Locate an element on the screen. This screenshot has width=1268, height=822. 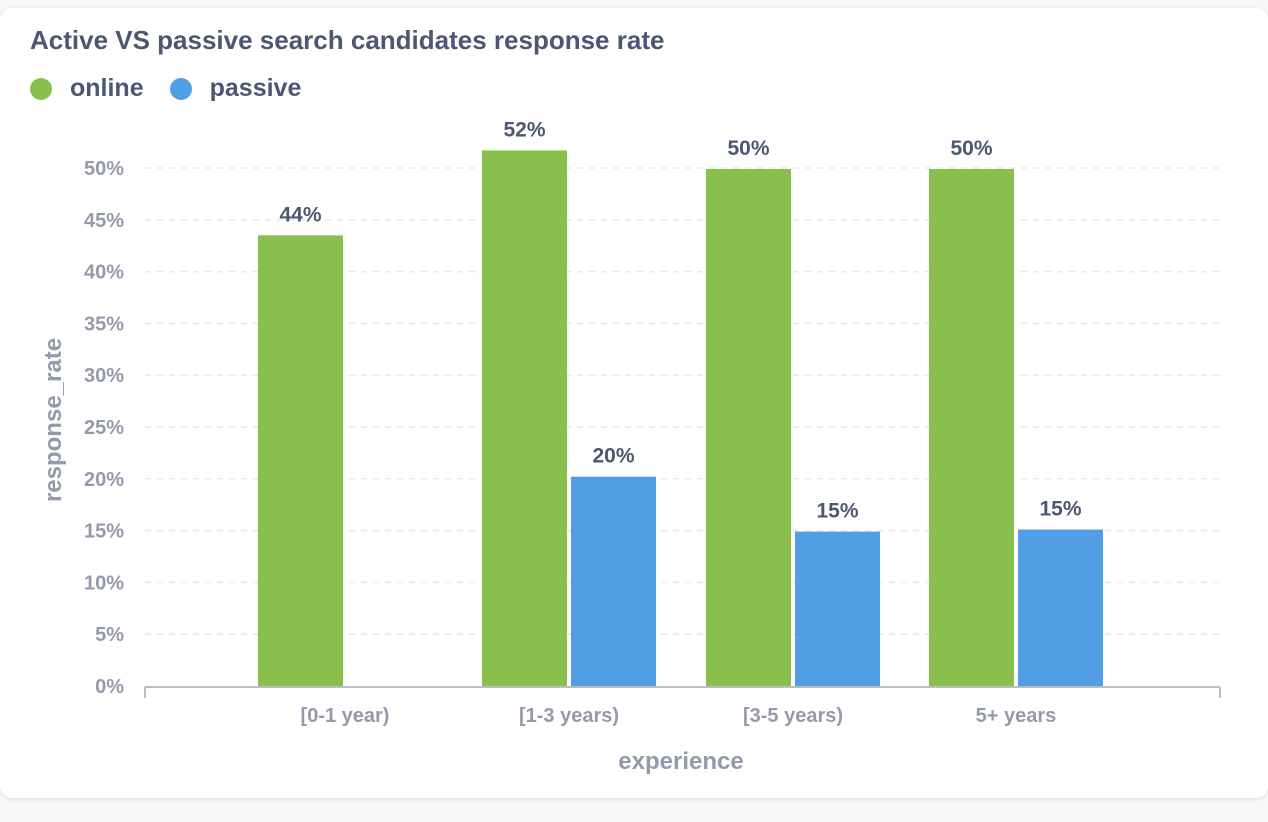
x-tick-label: [0-1 year) is located at coordinates (345, 716).